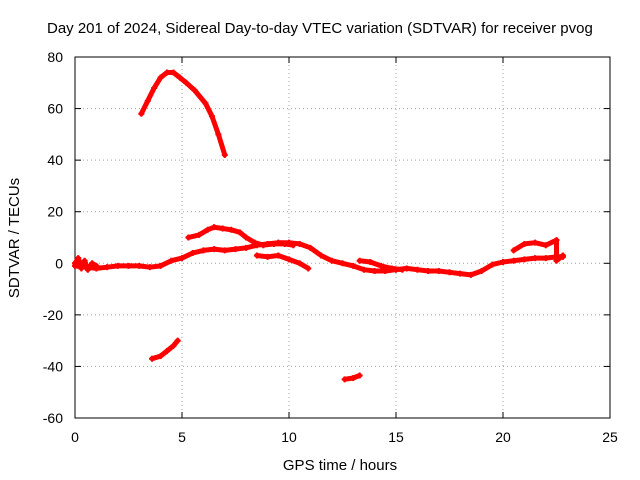  I want to click on y-tick-label: -60, so click(53, 418).